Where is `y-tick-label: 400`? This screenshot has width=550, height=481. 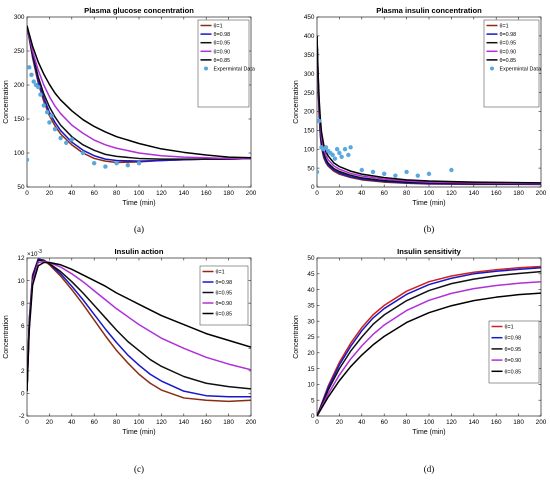
y-tick-label: 400 is located at coordinates (309, 36).